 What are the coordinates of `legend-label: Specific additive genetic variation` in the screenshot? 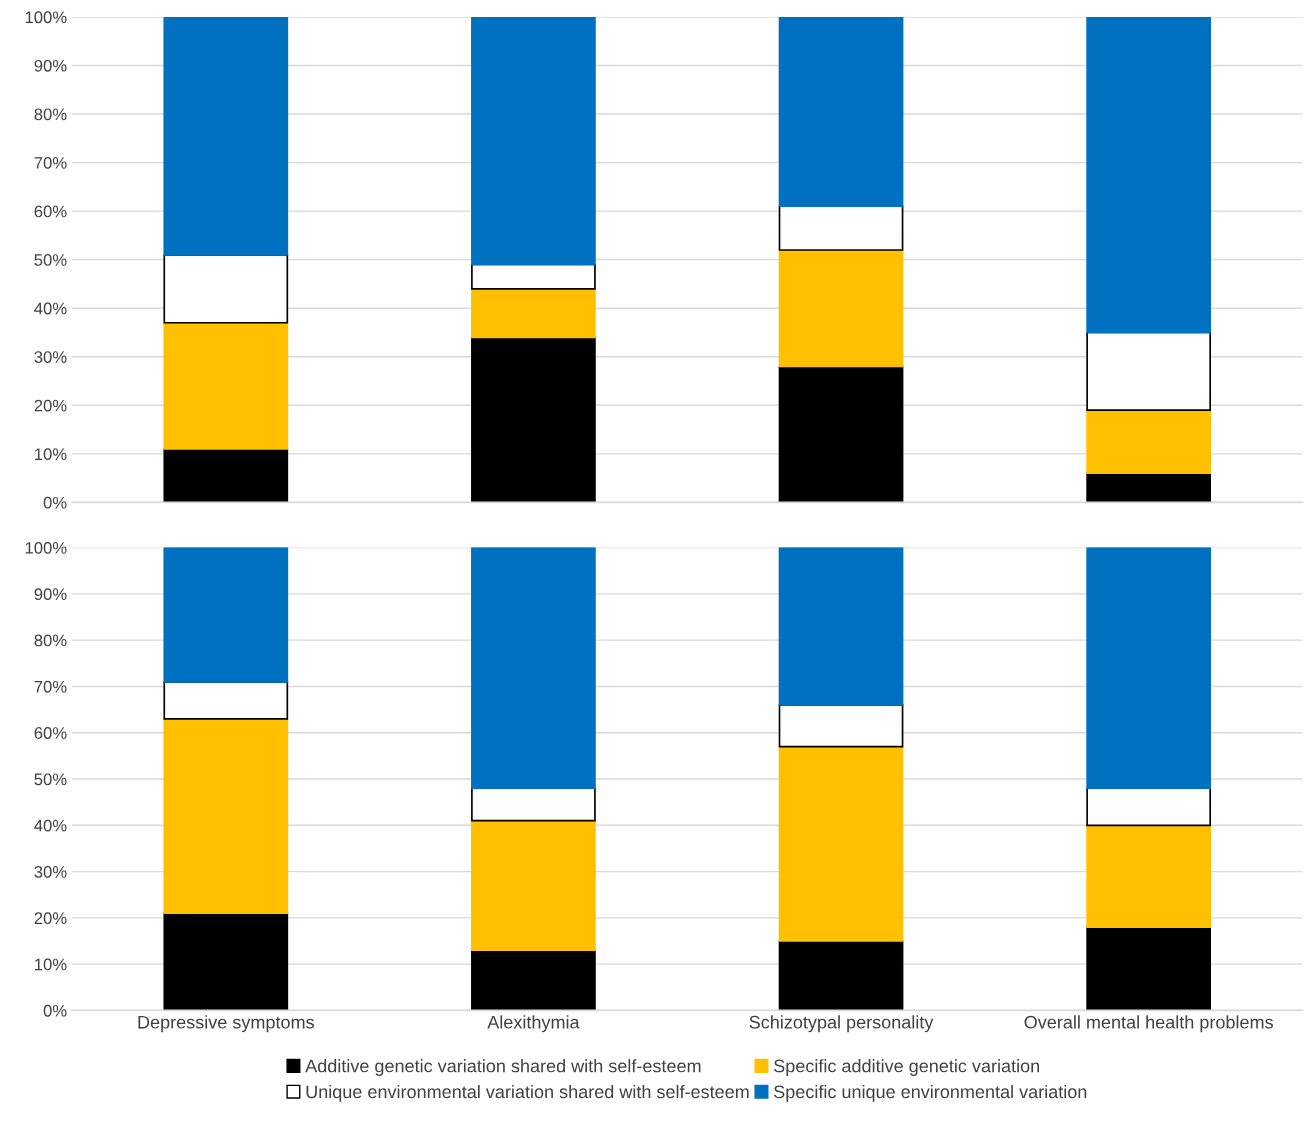 It's located at (907, 1067).